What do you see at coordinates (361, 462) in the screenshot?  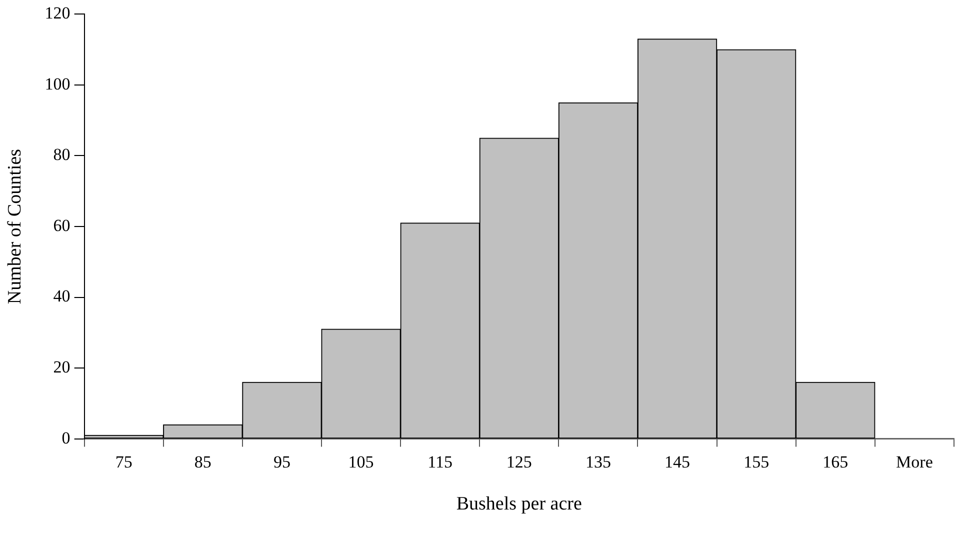 I see `x-tick-label: 105` at bounding box center [361, 462].